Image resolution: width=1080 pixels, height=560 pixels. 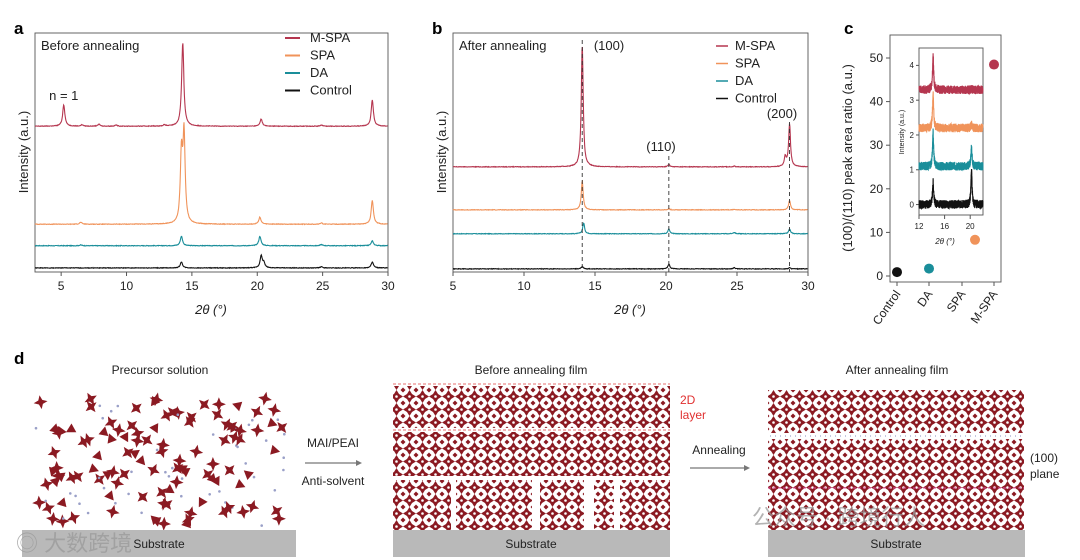 I want to click on x-tick-label: 30, so click(x=808, y=286).